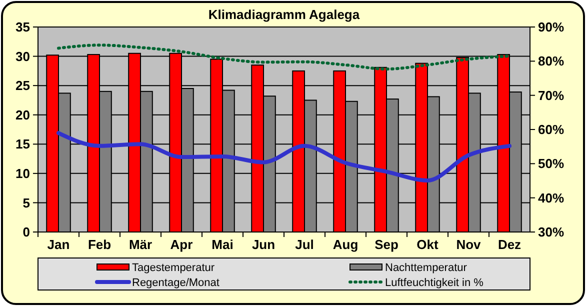  I want to click on x-tick-label: Sep, so click(386, 244).